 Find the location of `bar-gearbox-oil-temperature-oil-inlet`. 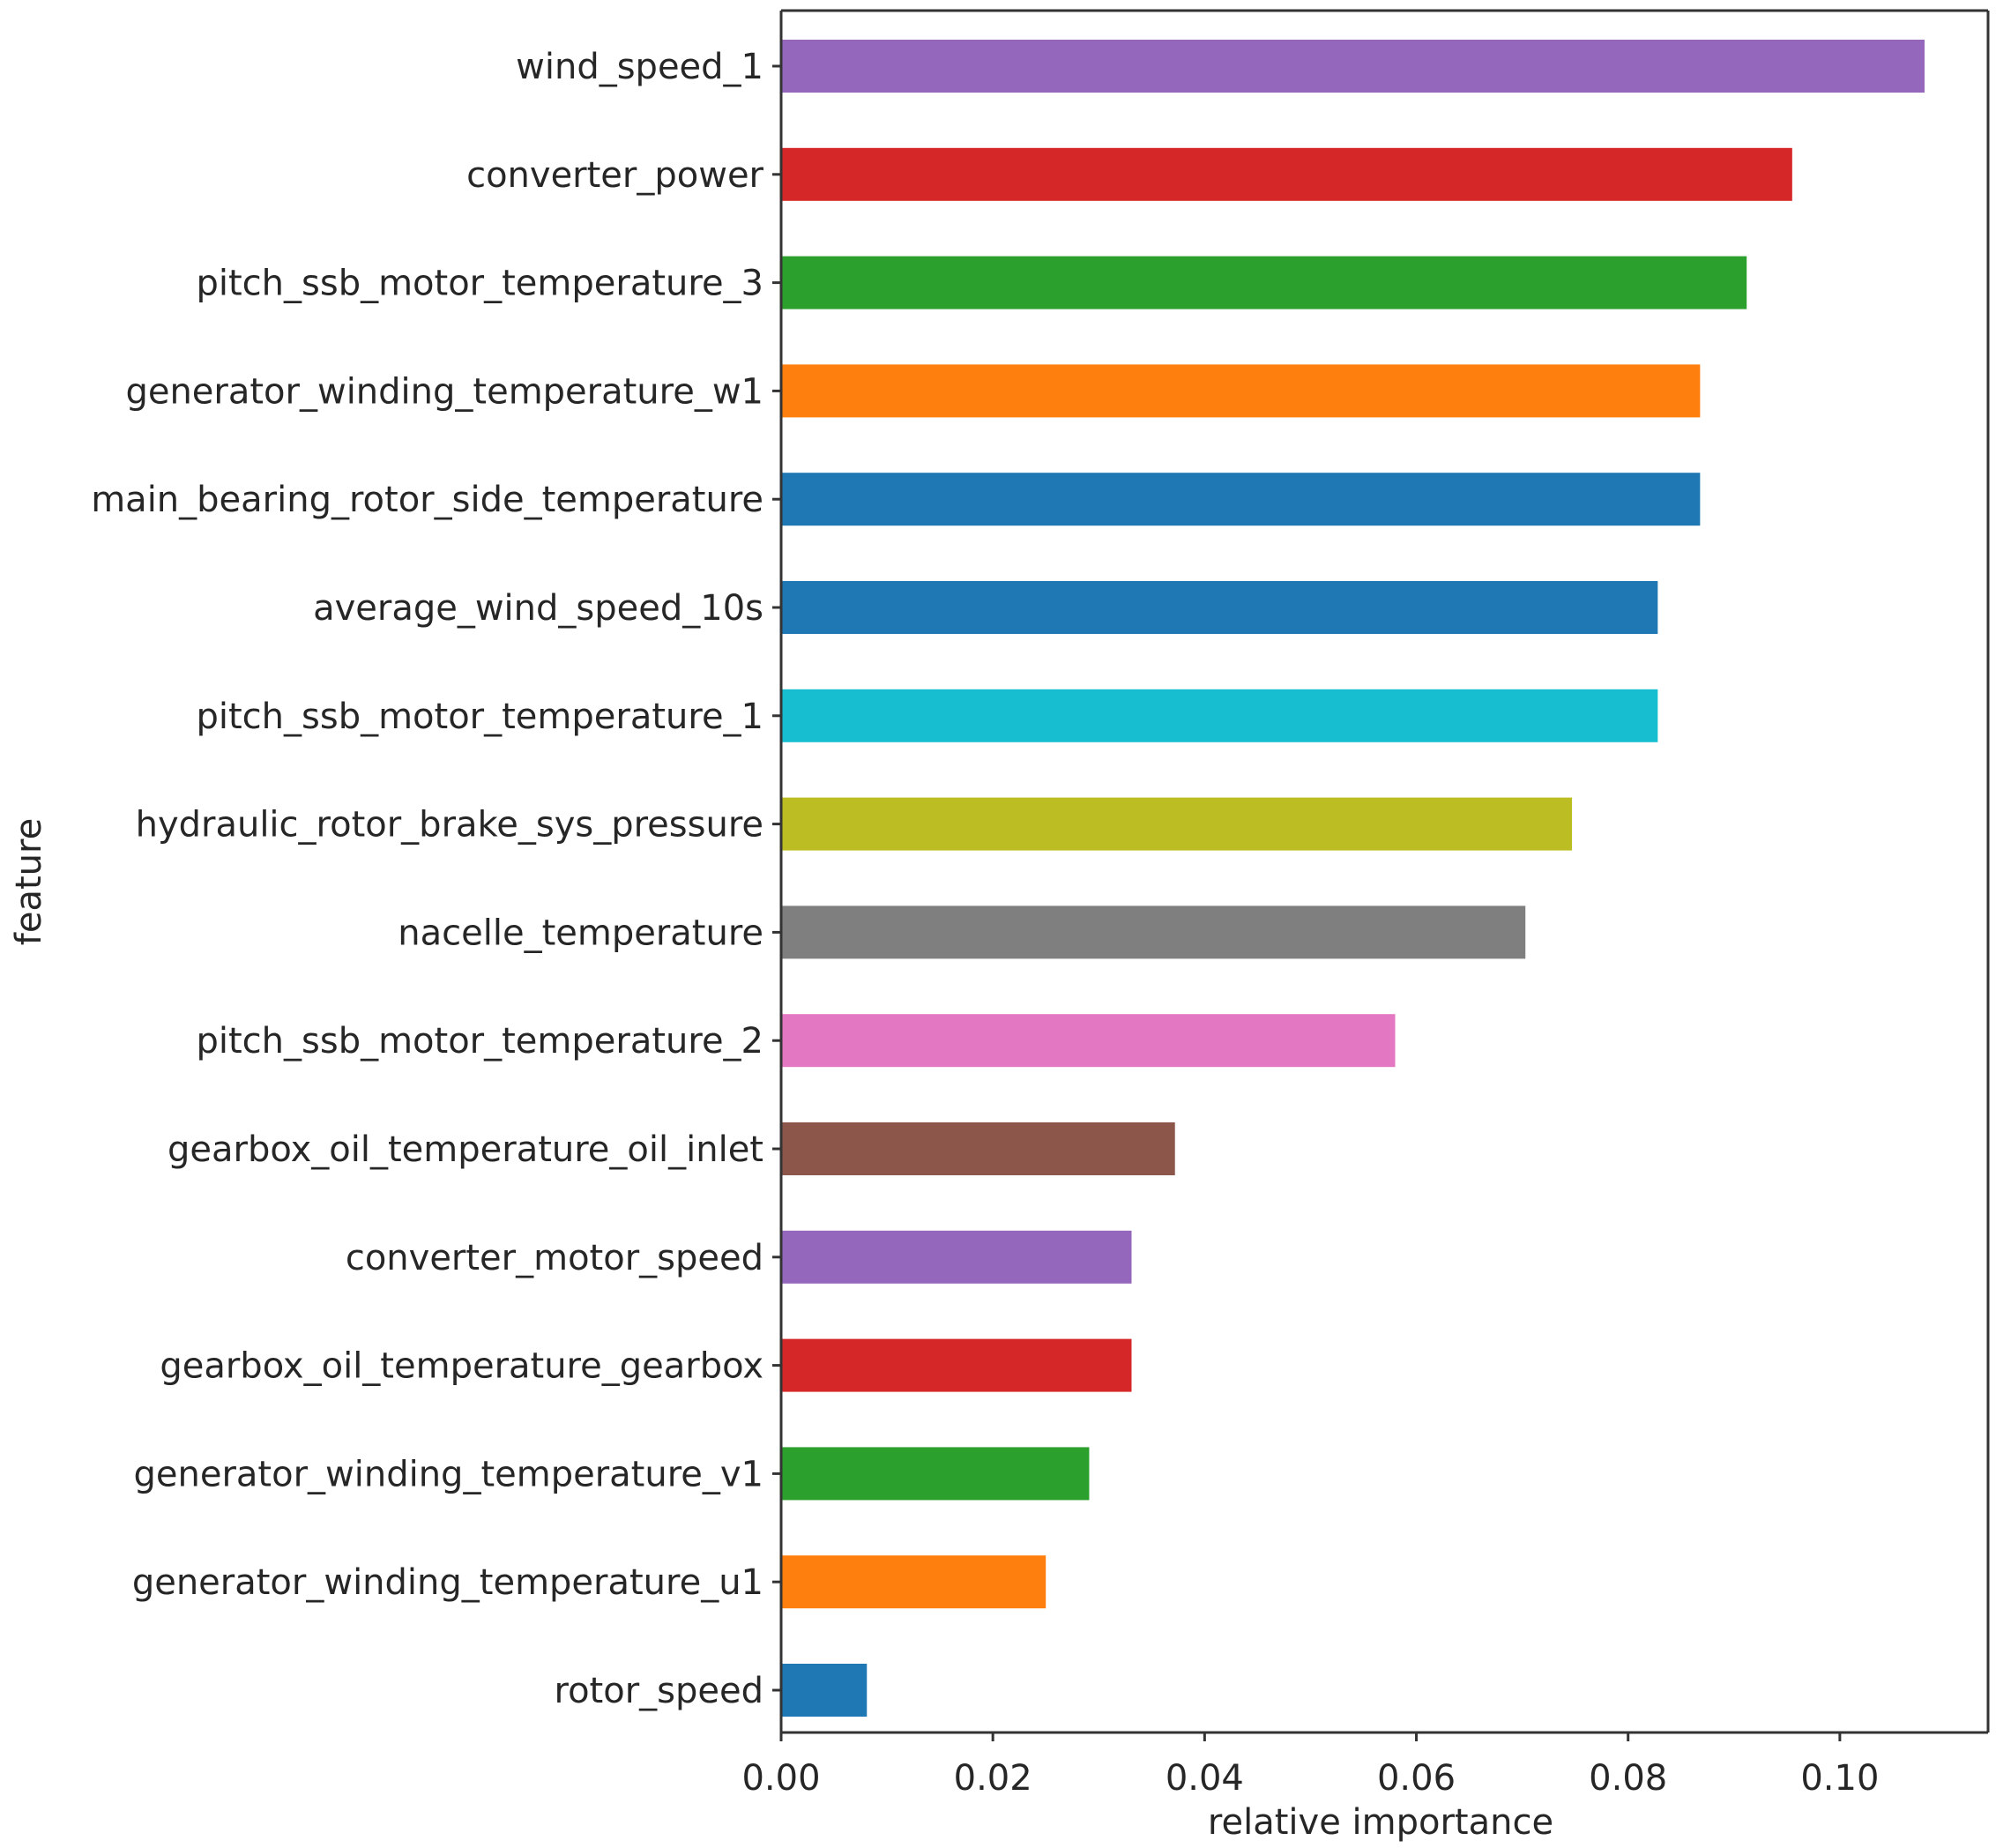

bar-gearbox-oil-temperature-oil-inlet is located at coordinates (978, 1148).